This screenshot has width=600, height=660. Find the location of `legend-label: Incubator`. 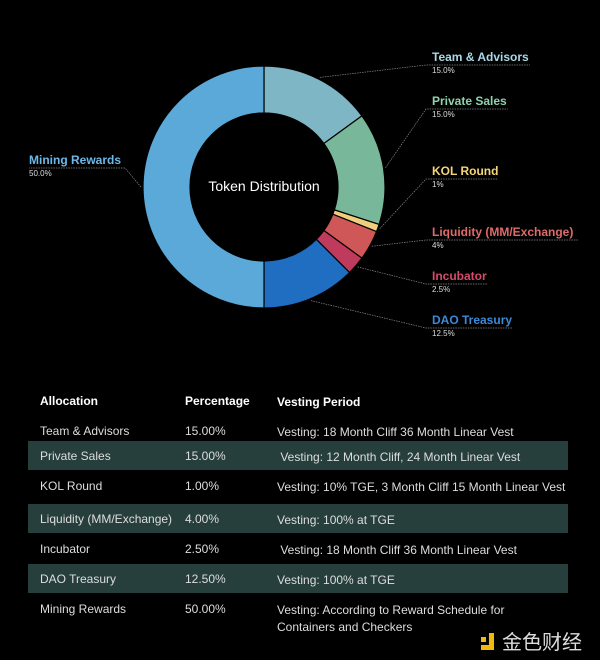

legend-label: Incubator is located at coordinates (459, 276).